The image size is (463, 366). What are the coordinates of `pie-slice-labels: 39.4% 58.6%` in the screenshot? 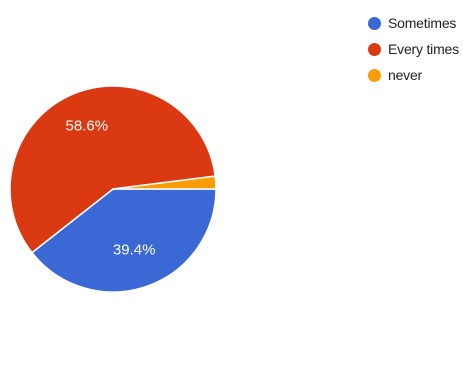 It's located at (111, 187).